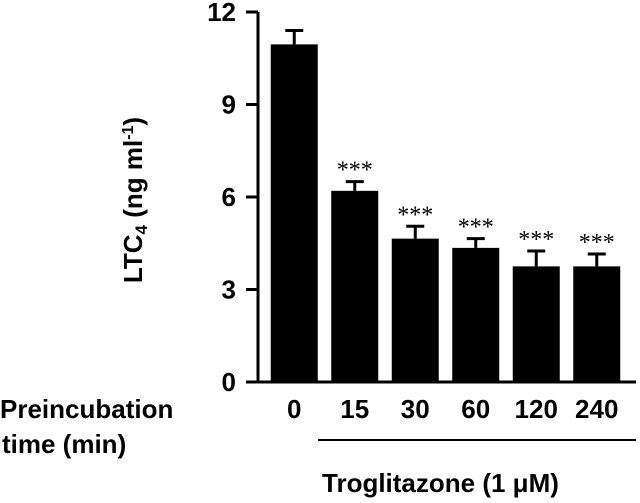  What do you see at coordinates (229, 197) in the screenshot?
I see `y-tick-label: 6` at bounding box center [229, 197].